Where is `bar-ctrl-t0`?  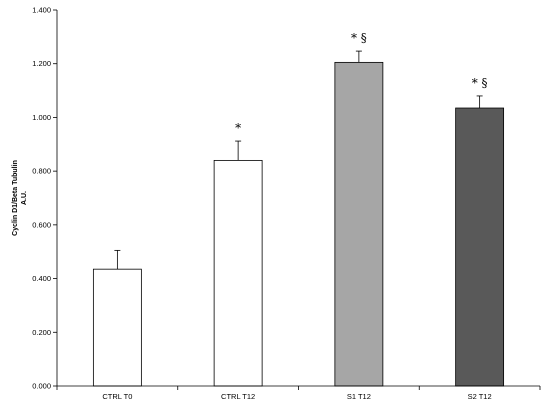 bar-ctrl-t0 is located at coordinates (117, 327).